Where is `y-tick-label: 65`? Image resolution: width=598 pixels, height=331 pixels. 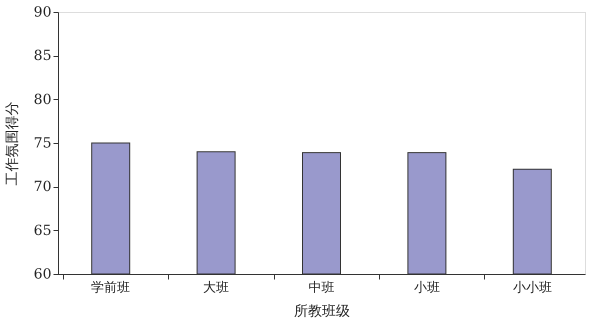 y-tick-label: 65 is located at coordinates (43, 230).